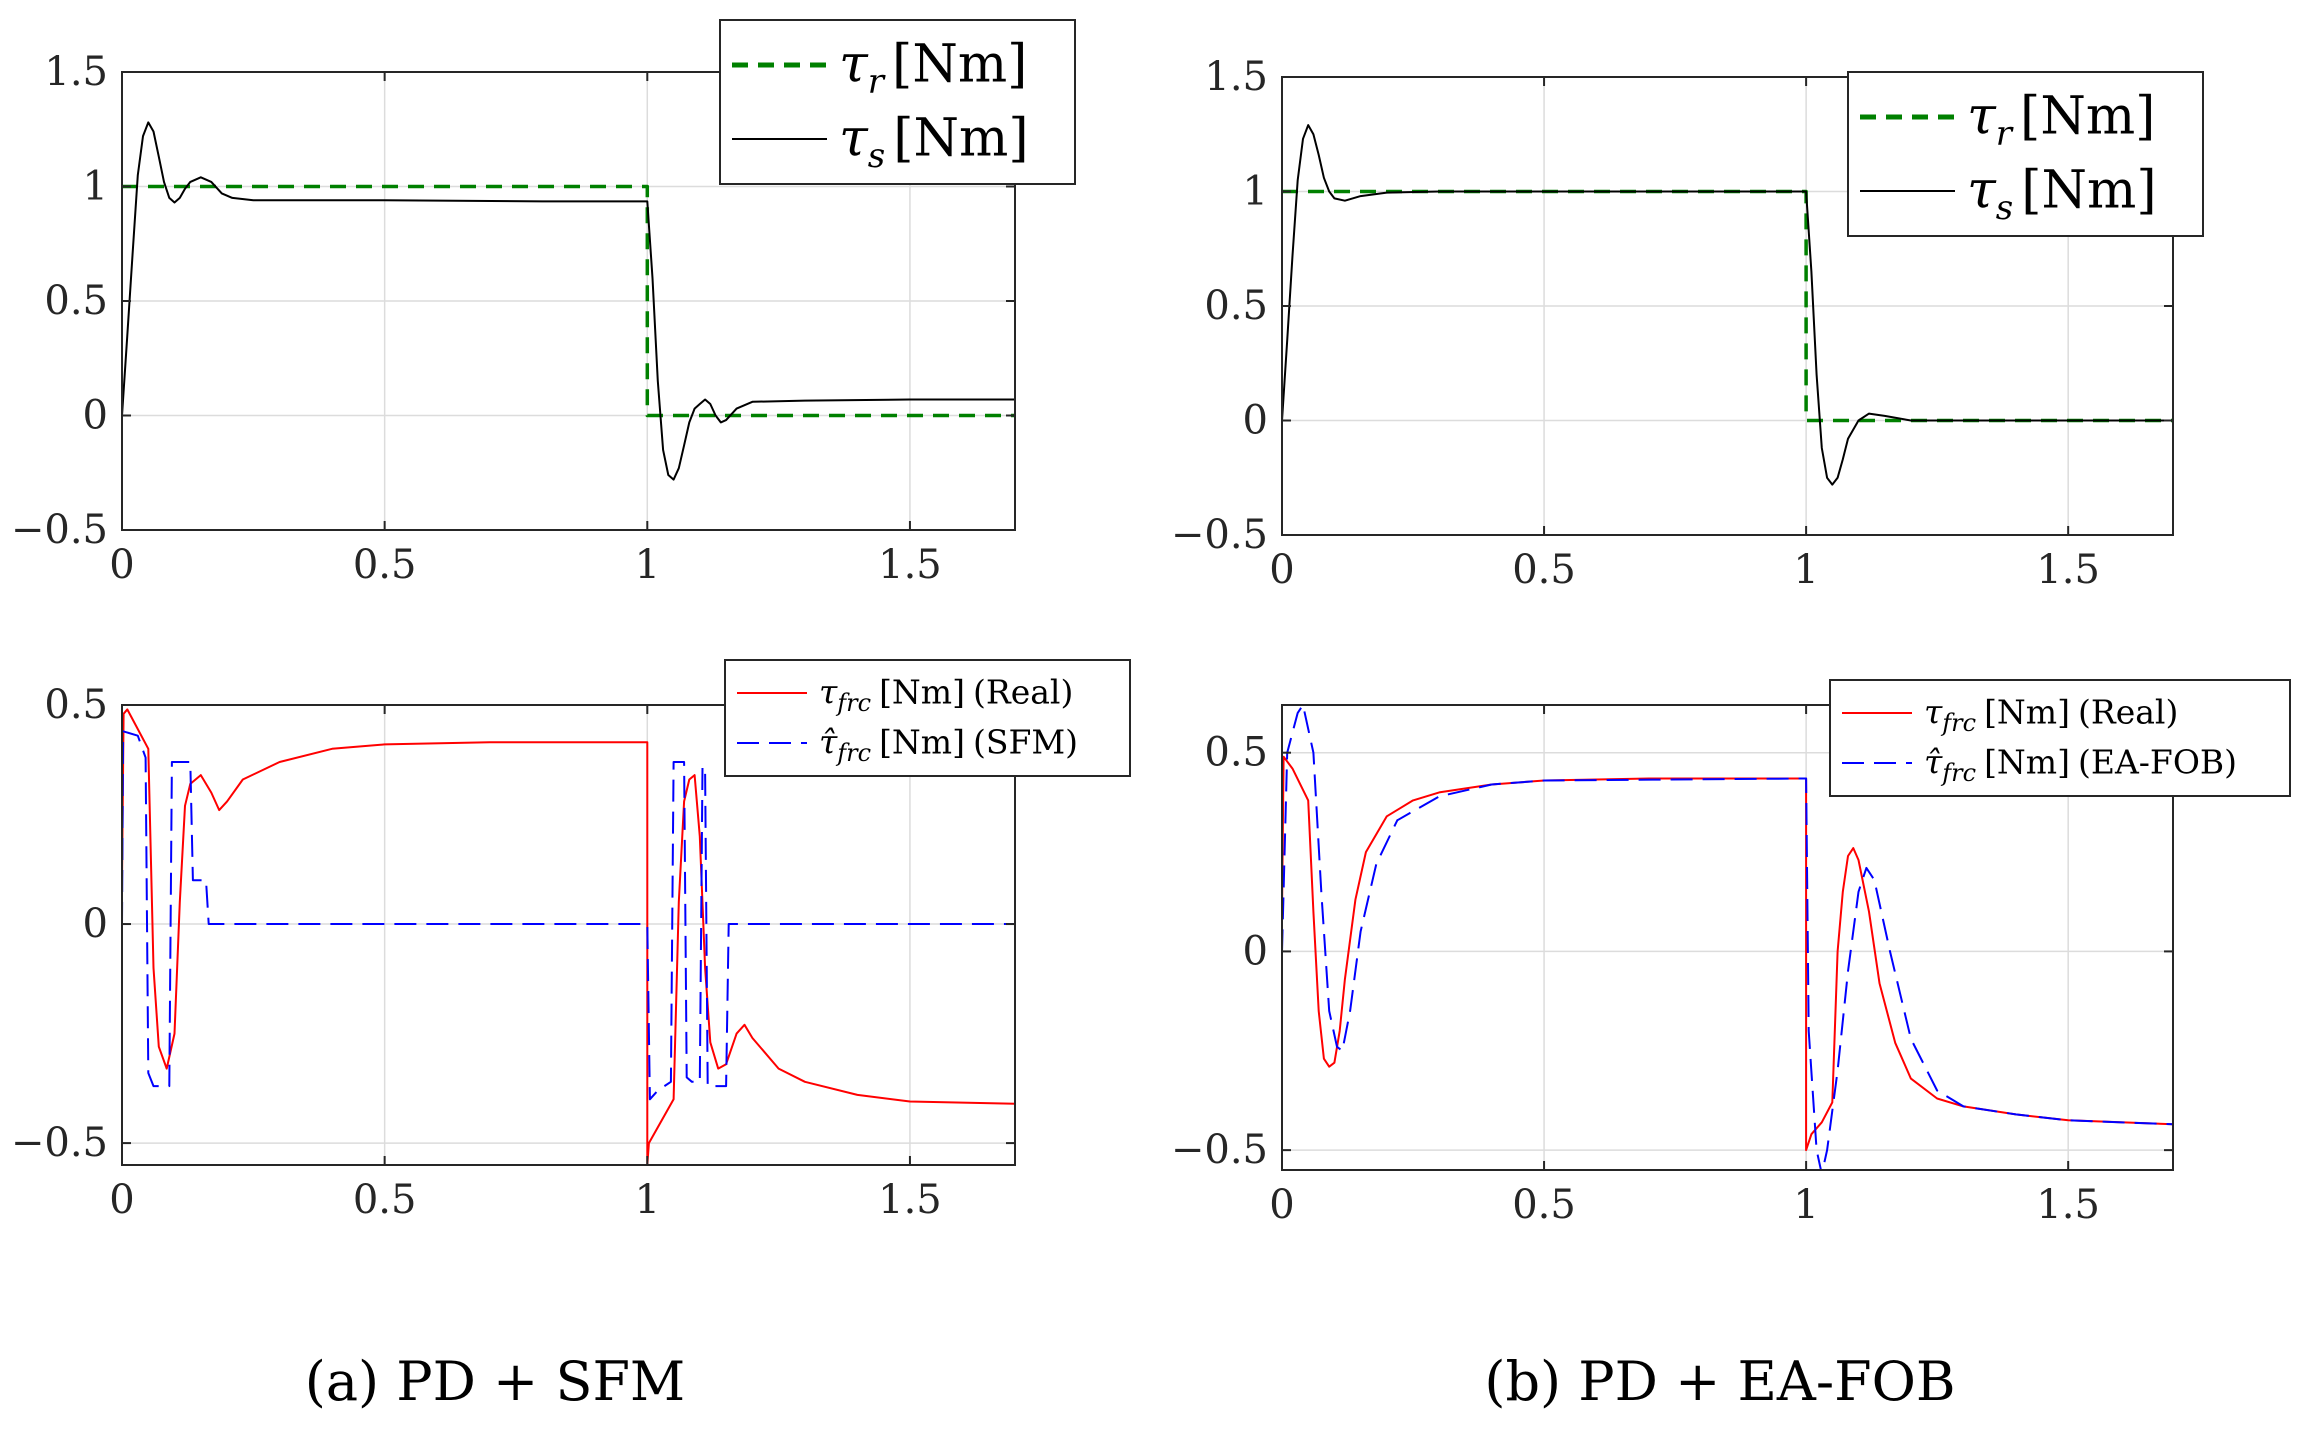 This screenshot has width=2313, height=1437. What do you see at coordinates (948, 745) in the screenshot?
I see `legend-label: τ̂frc [Nm] (SFM)` at bounding box center [948, 745].